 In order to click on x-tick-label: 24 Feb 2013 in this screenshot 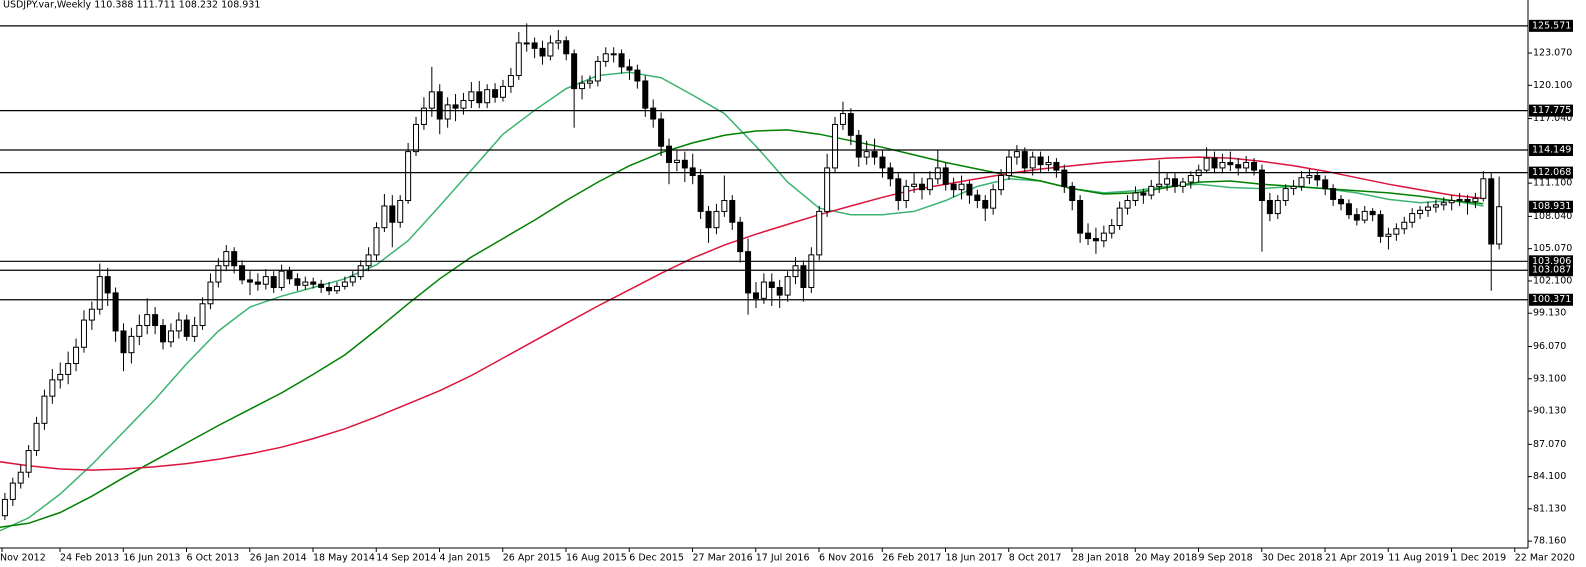, I will do `click(89, 558)`.